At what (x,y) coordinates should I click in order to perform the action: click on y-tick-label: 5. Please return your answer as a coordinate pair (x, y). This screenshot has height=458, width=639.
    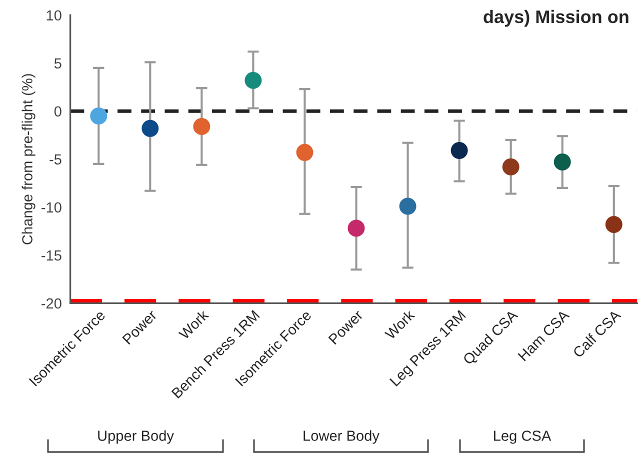
    Looking at the image, I should click on (58, 63).